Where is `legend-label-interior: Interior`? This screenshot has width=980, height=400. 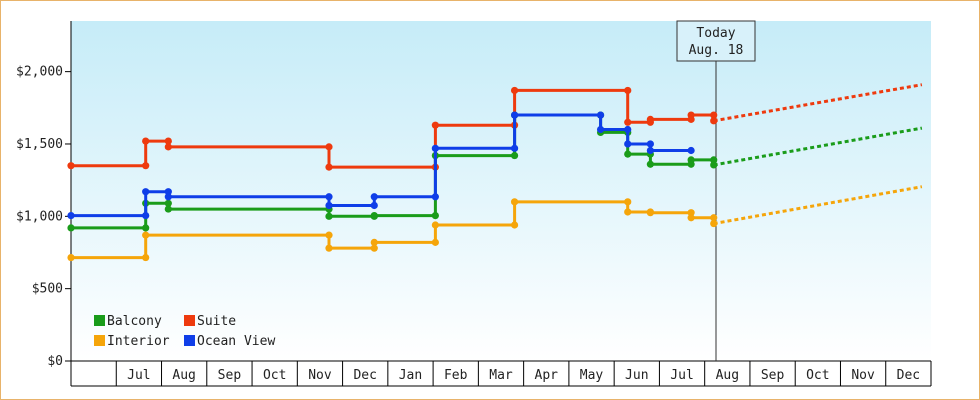
legend-label-interior: Interior is located at coordinates (138, 341).